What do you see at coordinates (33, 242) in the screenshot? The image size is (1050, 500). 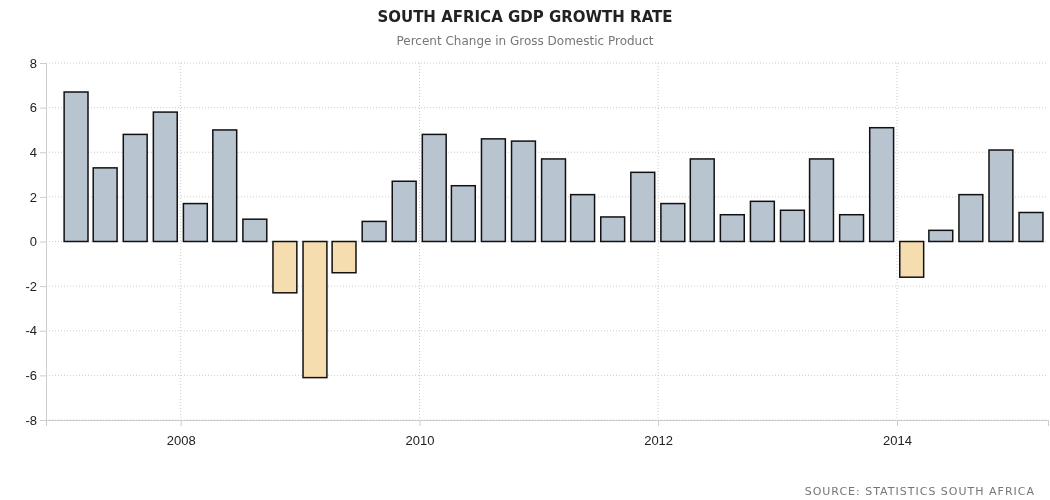 I see `y-tick-label: 0` at bounding box center [33, 242].